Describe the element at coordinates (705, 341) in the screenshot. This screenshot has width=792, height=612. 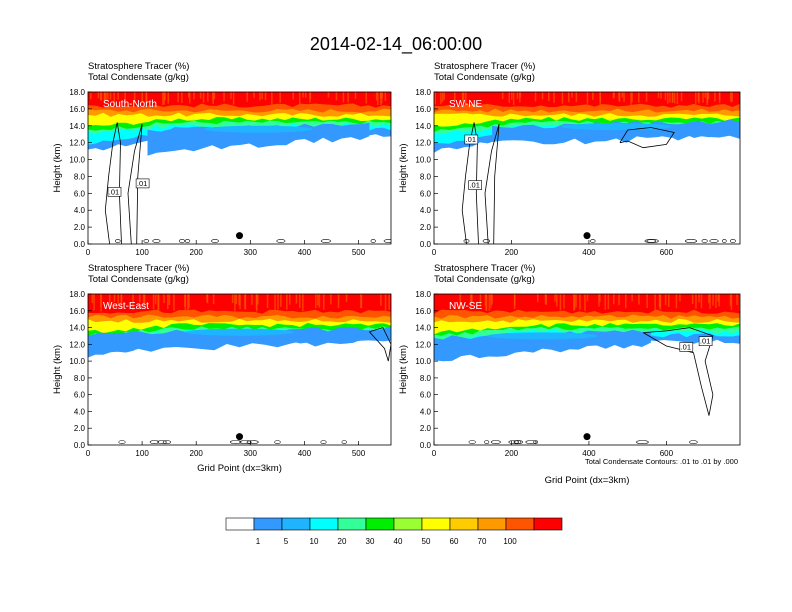
I see `contour-label: .01` at that location.